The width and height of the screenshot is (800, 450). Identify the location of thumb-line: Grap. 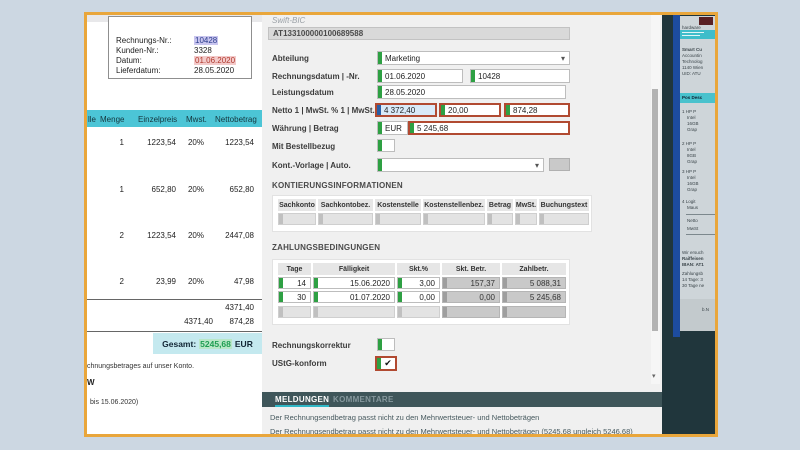
(692, 129).